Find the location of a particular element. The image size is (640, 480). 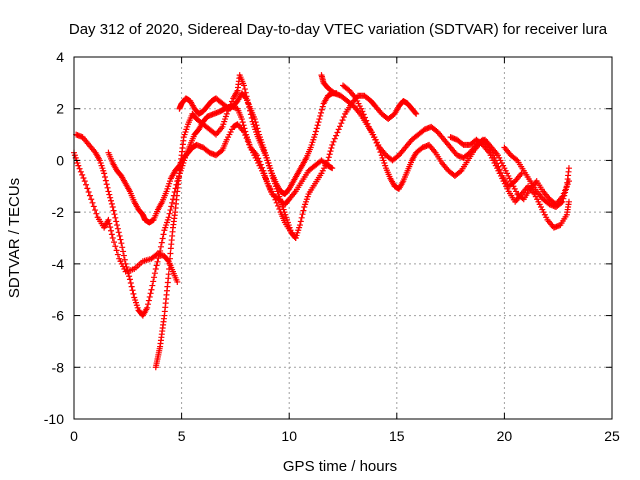

x-axis-label: GPS time / hours is located at coordinates (340, 466).